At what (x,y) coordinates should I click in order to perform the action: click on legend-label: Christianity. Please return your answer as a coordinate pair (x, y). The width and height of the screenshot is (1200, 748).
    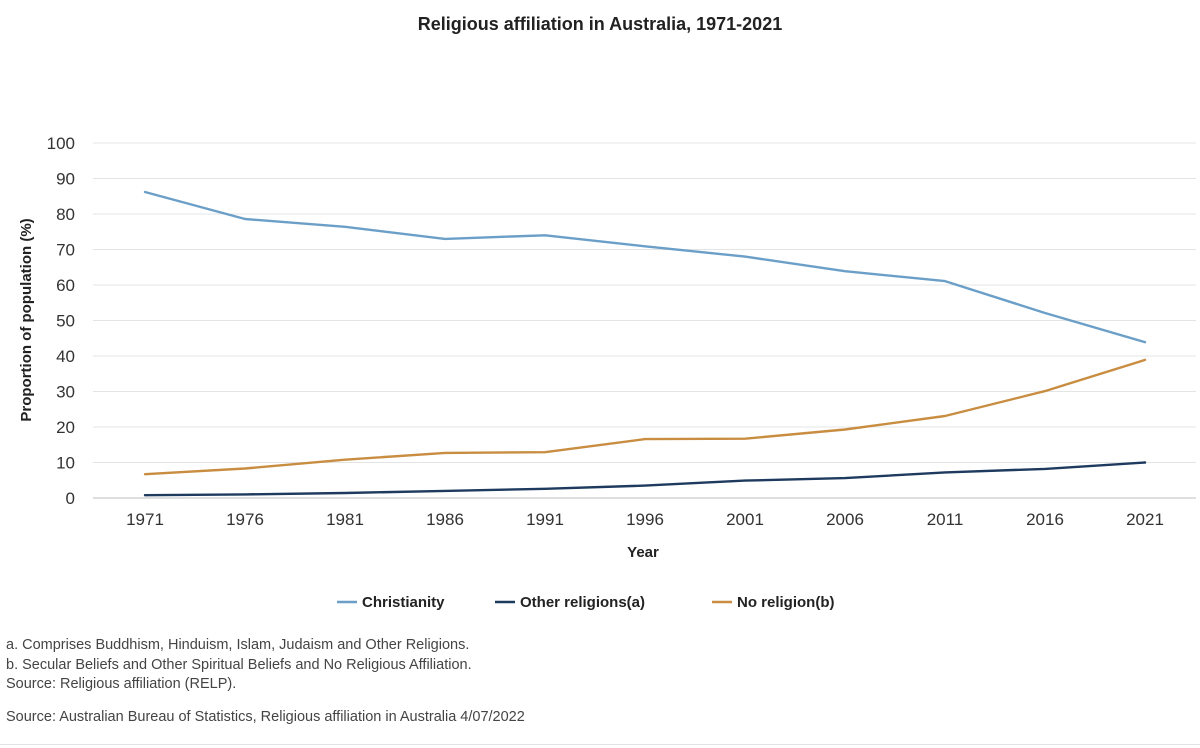
    Looking at the image, I should click on (403, 602).